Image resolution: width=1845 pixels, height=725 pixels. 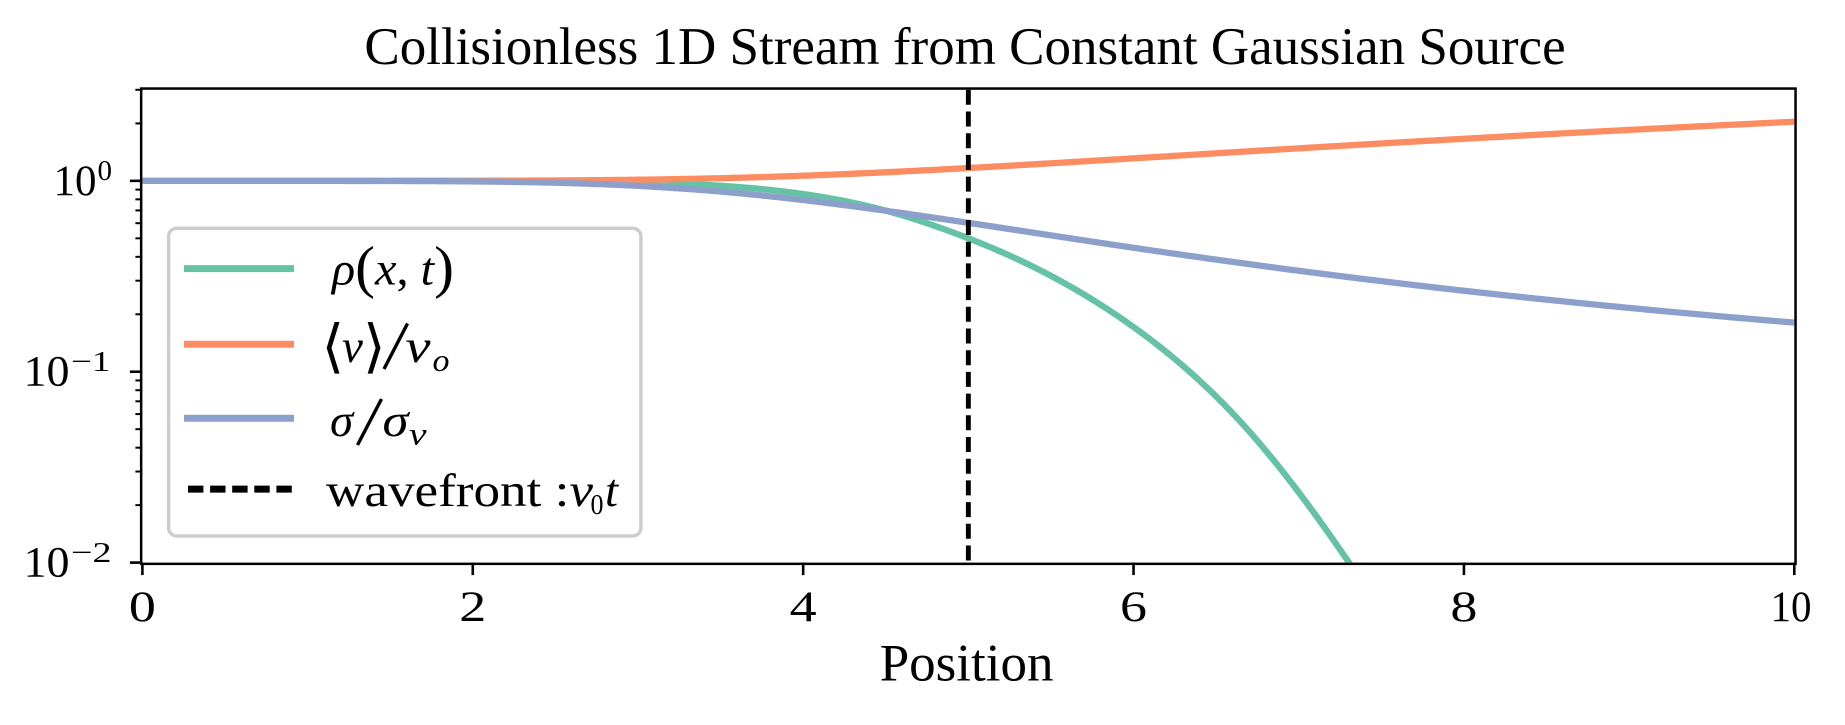 What do you see at coordinates (392, 266) in the screenshot?
I see `svg-text: ρ(x, t)` at bounding box center [392, 266].